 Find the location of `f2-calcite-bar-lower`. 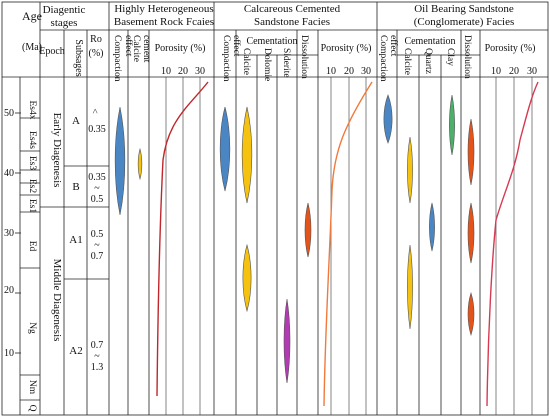

f2-calcite-bar-lower is located at coordinates (247, 278).